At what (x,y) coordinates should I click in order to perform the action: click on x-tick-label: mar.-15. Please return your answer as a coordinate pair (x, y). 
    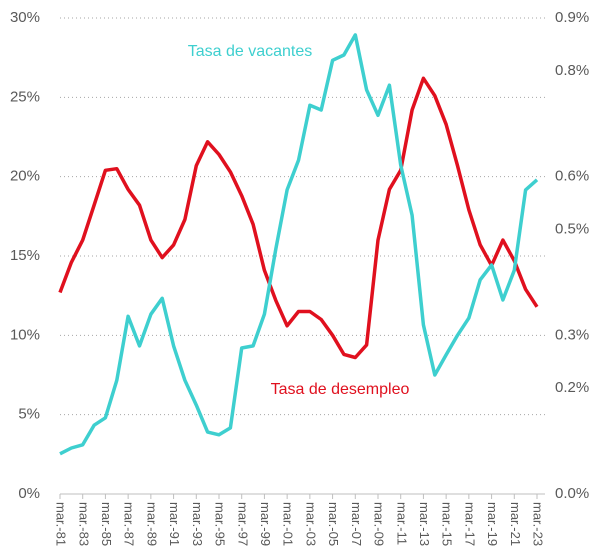
    Looking at the image, I should click on (447, 524).